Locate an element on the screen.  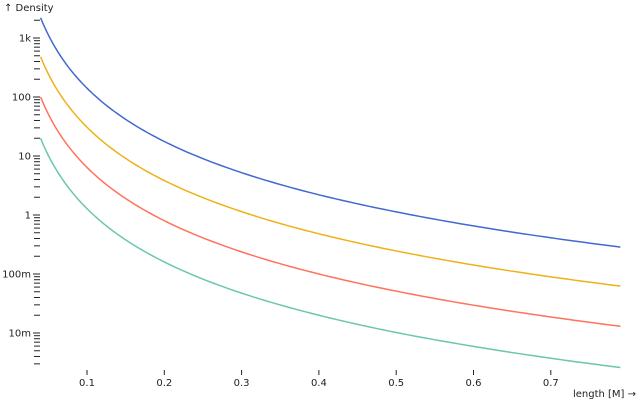
y-tick-label: 10m is located at coordinates (20, 334).